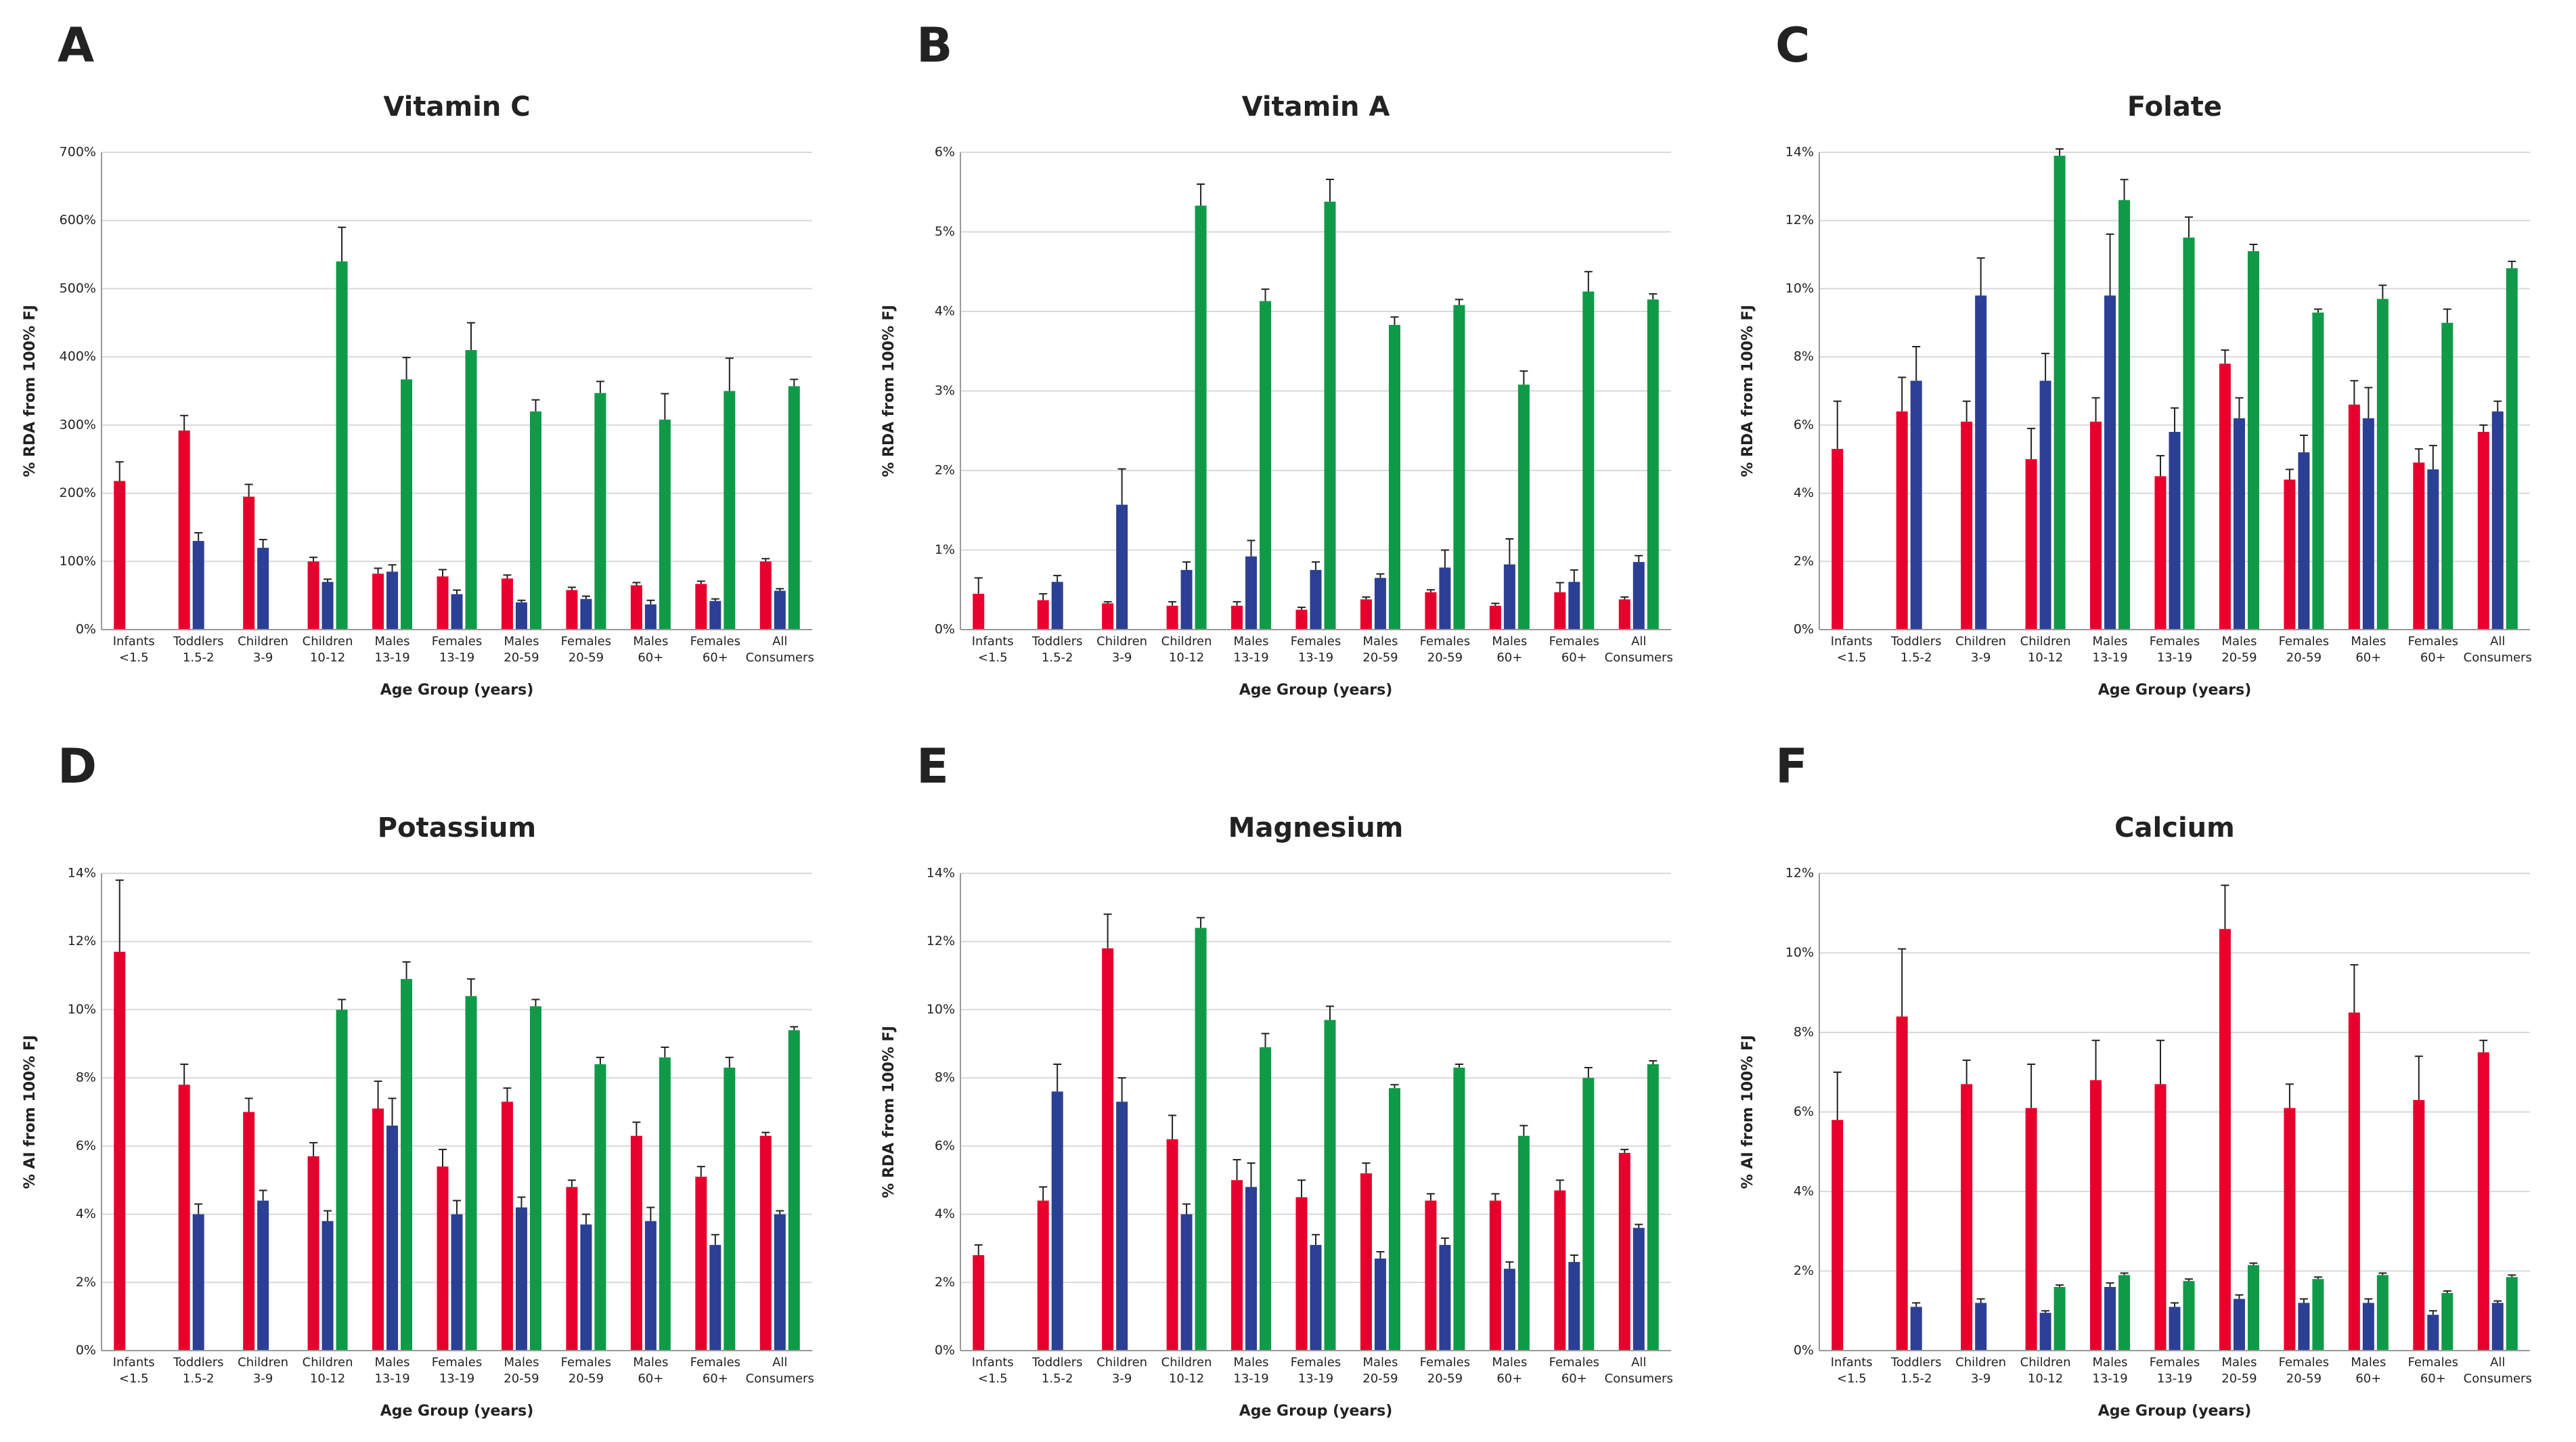  Describe the element at coordinates (1852, 649) in the screenshot. I see `x-tick-label: Infants <1.5` at that location.